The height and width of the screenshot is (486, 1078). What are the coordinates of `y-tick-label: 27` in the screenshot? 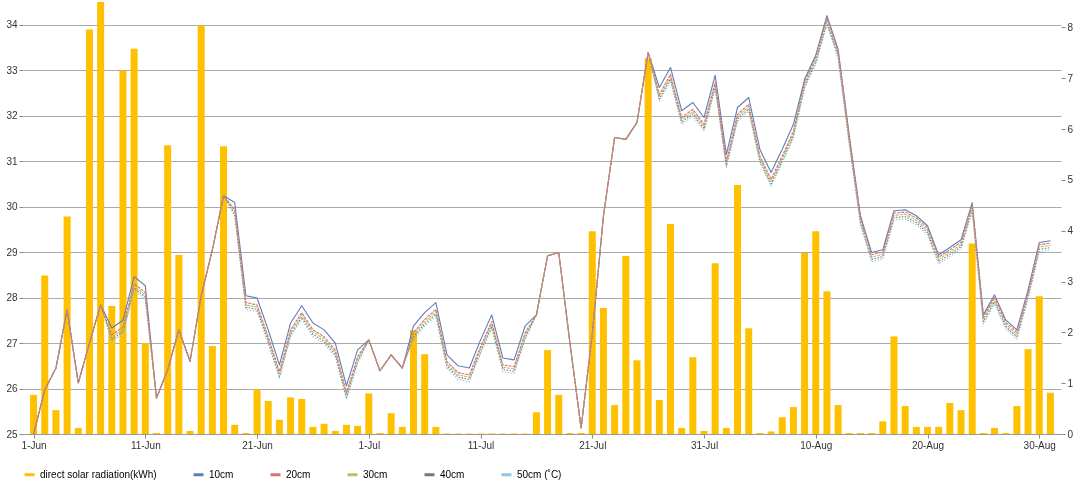 It's located at (12, 343).